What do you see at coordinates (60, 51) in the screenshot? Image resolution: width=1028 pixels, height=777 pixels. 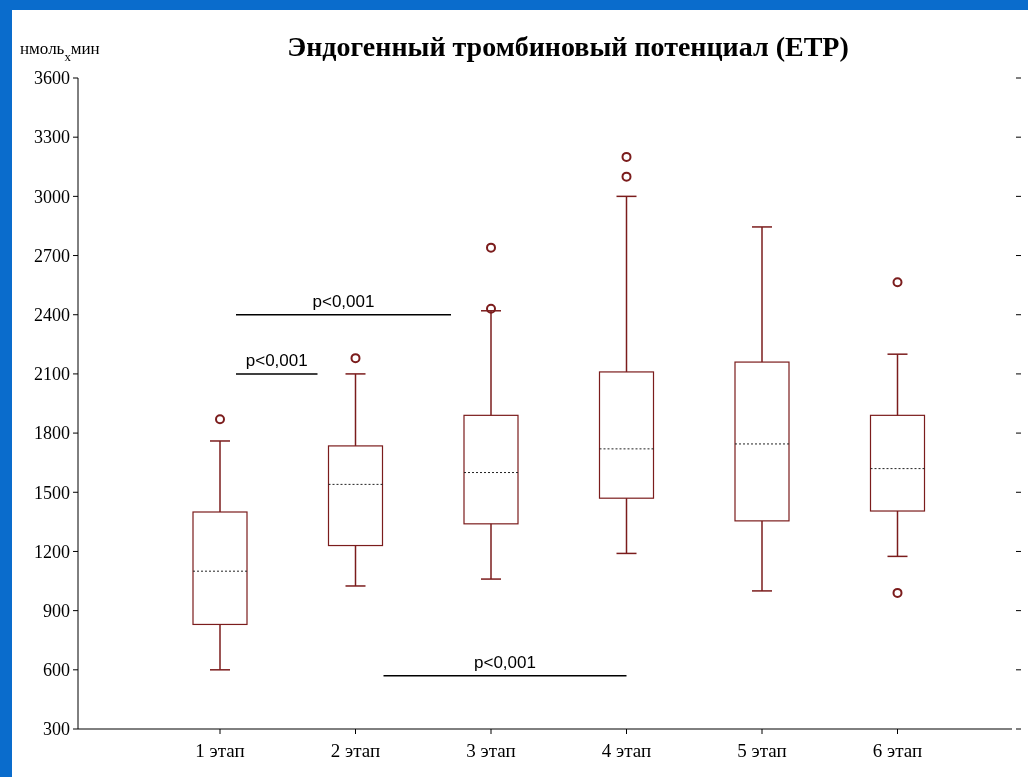 I see `y-axis-title: нмоль$_{x}$мин` at bounding box center [60, 51].